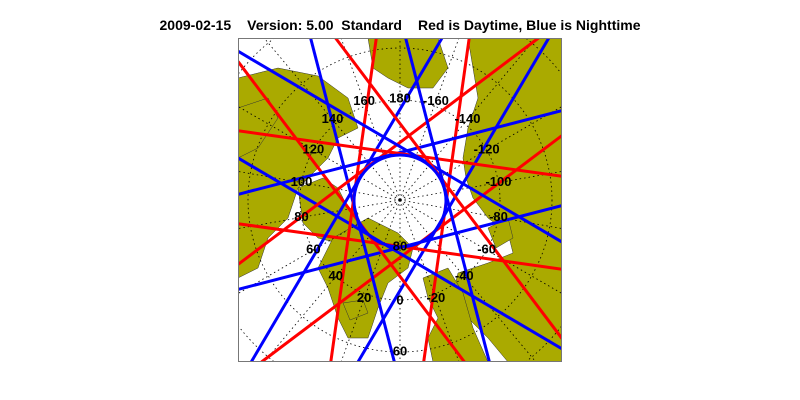 The image size is (800, 400). Describe the element at coordinates (314, 148) in the screenshot. I see `longitude-label: 120` at that location.